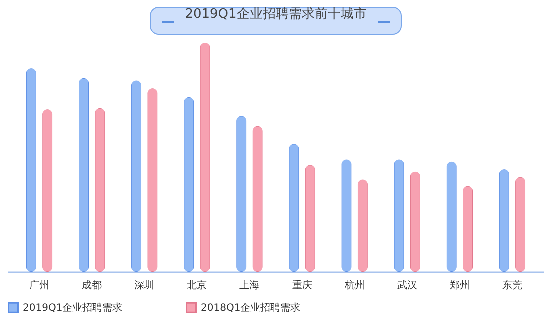  What do you see at coordinates (460, 286) in the screenshot?
I see `x-tick-label: 郑州` at bounding box center [460, 286].